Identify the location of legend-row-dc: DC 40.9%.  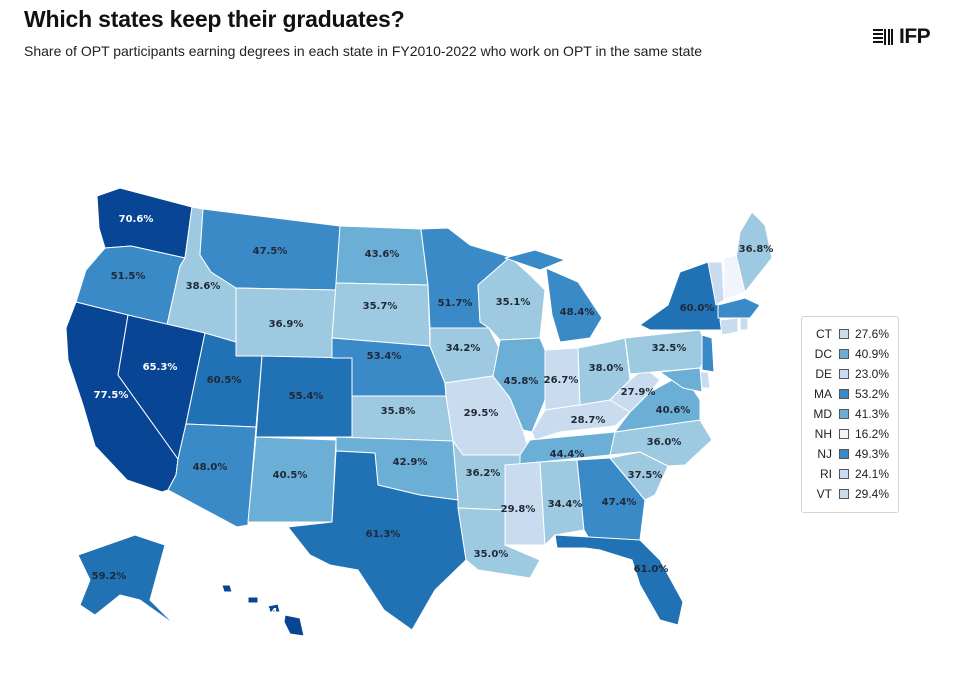
(850, 354).